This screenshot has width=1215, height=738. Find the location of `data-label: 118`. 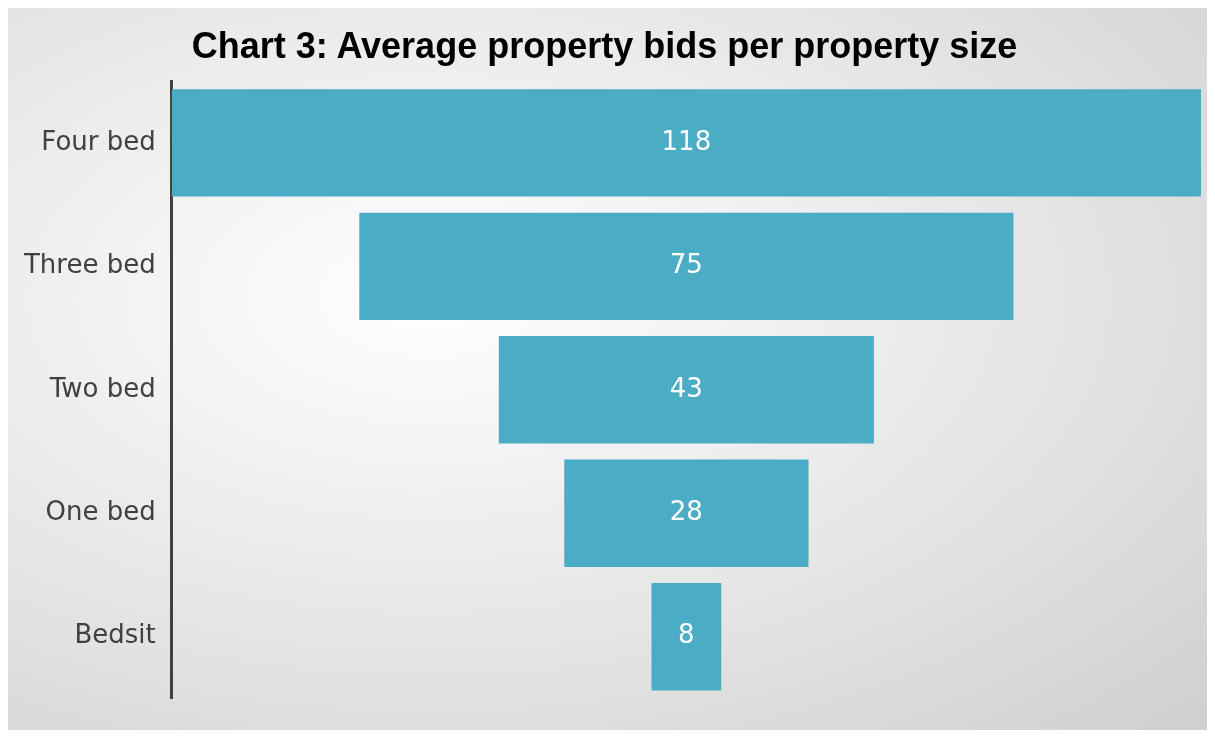

data-label: 118 is located at coordinates (686, 140).